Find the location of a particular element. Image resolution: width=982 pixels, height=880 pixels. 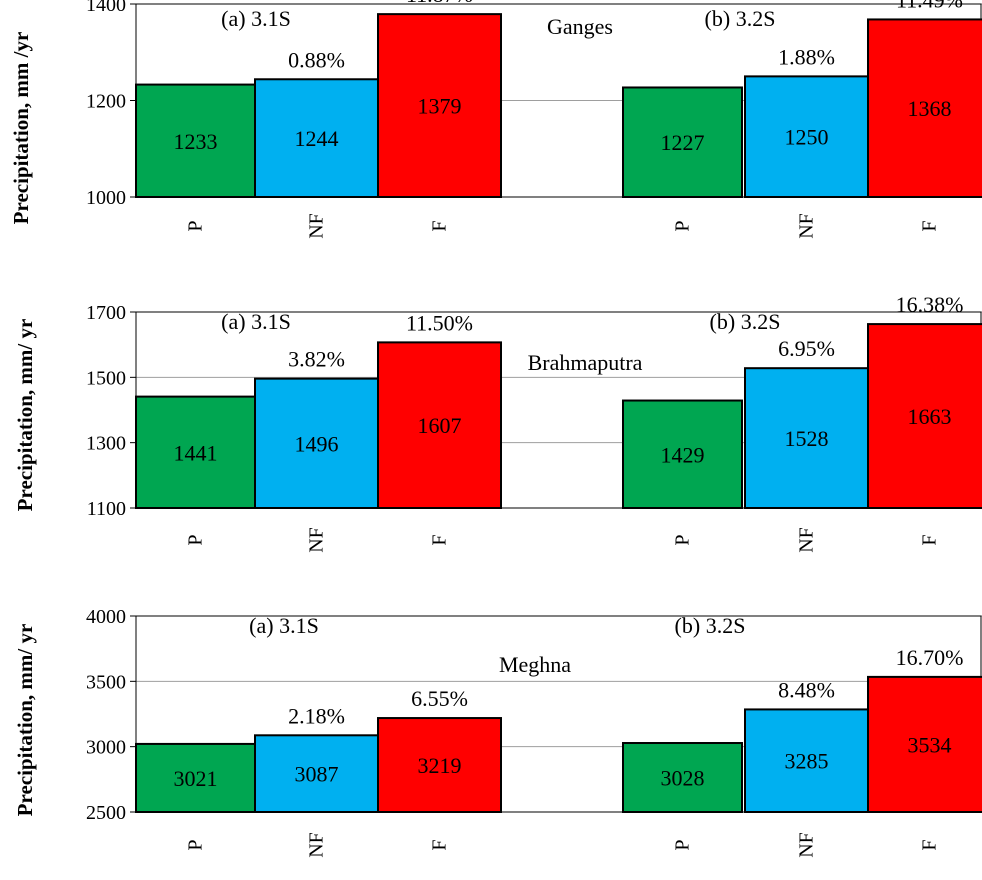

bar-value-label: 1244 is located at coordinates (317, 138).